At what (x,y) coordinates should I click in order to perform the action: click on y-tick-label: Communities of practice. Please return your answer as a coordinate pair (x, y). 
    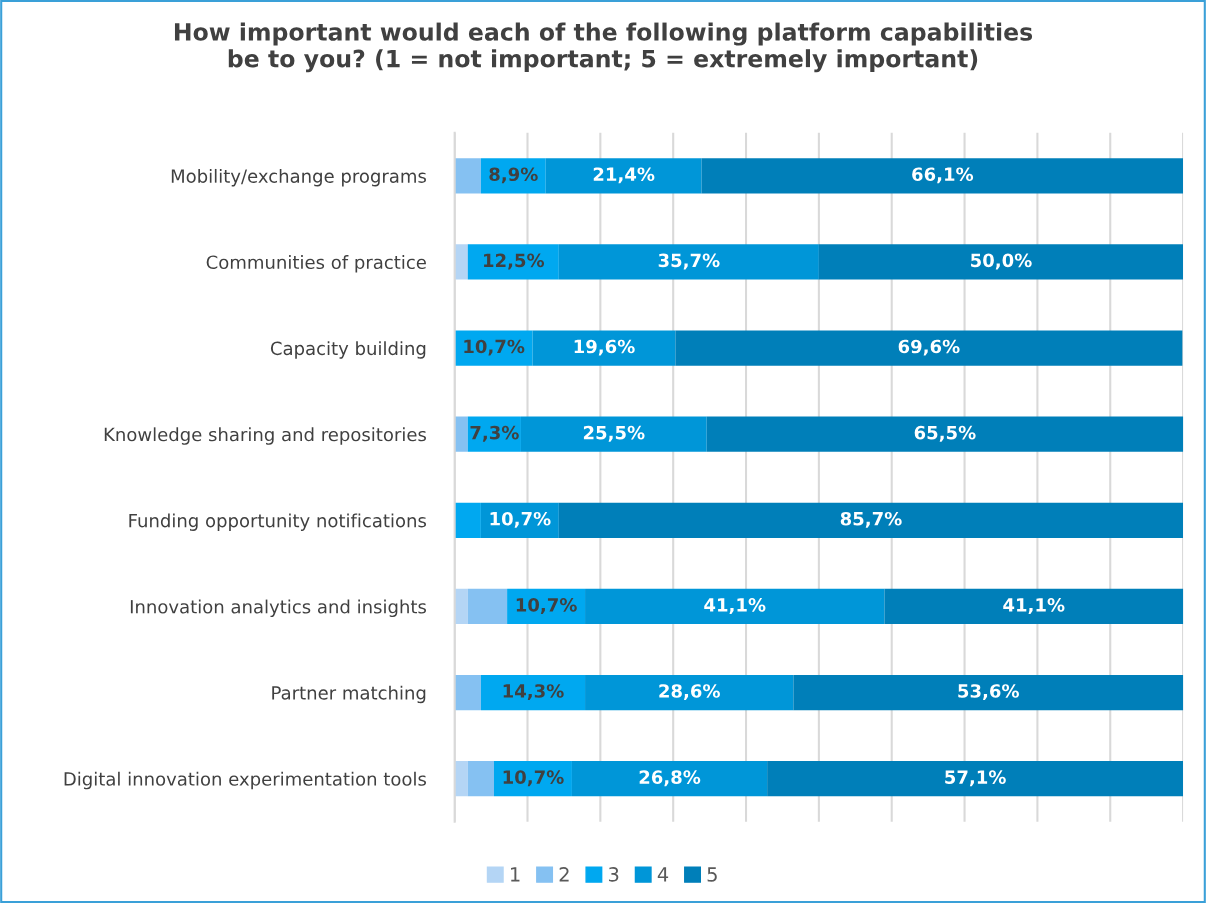
    Looking at the image, I should click on (316, 264).